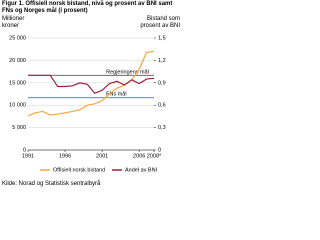  I want to click on y-axis-label: Millioner kroner, so click(13, 22).